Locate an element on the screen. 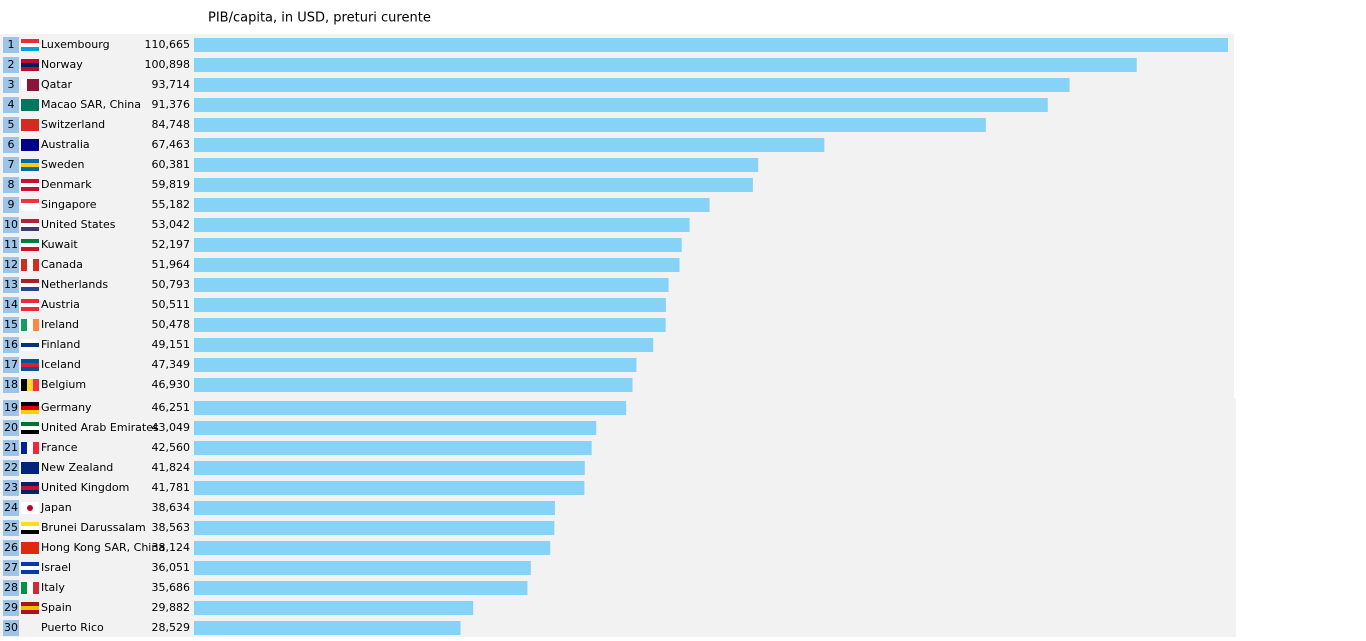 Image resolution: width=1366 pixels, height=641 pixels. value-label: 67,463 is located at coordinates (171, 144).